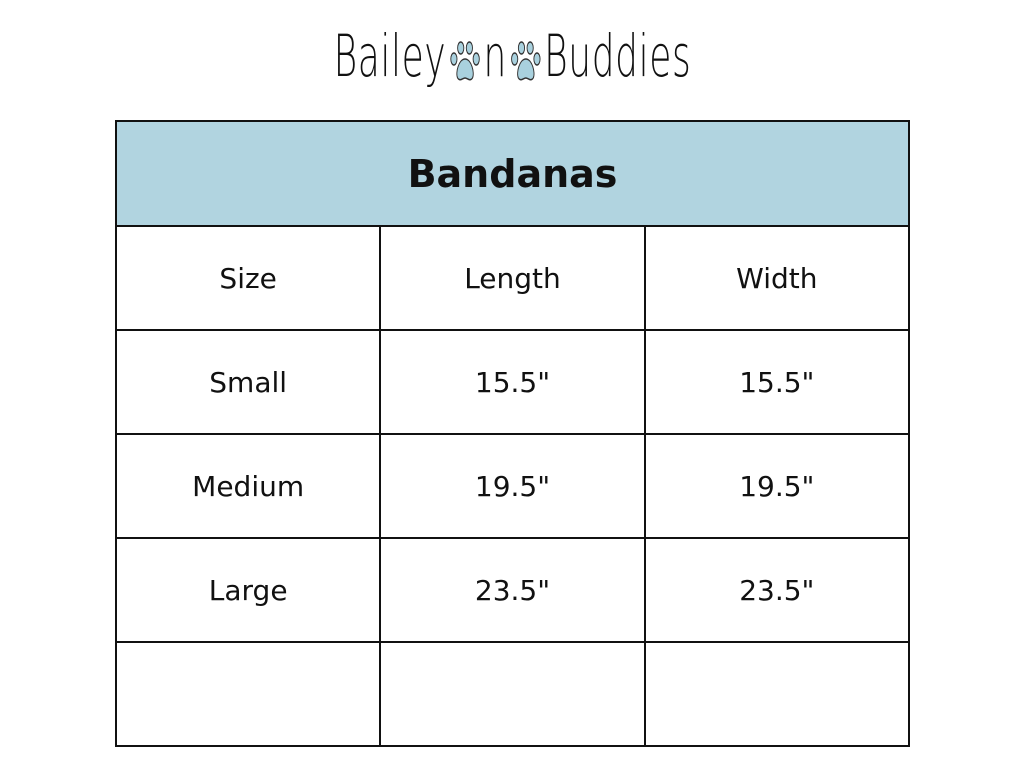  Describe the element at coordinates (248, 694) in the screenshot. I see `cell-size` at that location.